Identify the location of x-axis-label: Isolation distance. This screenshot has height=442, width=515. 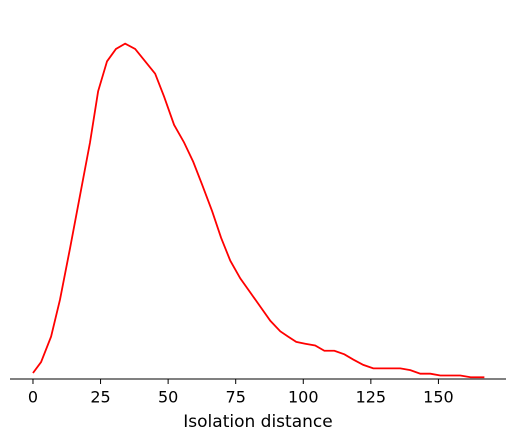
(257, 422).